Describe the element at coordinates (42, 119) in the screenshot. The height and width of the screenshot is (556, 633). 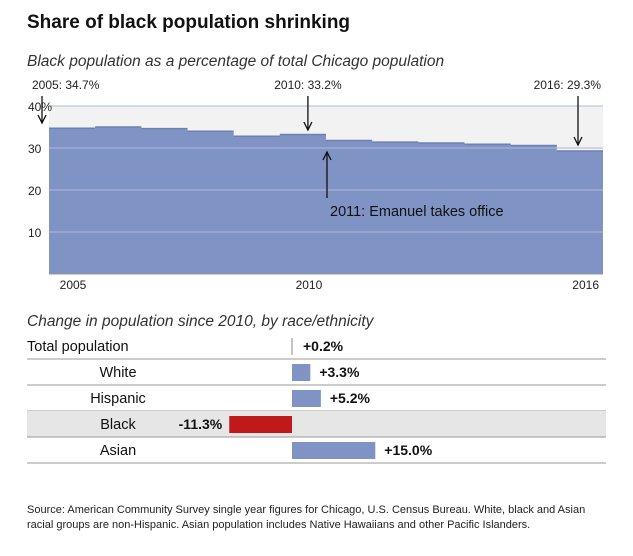
I see `annotation-2005-arrow-head` at that location.